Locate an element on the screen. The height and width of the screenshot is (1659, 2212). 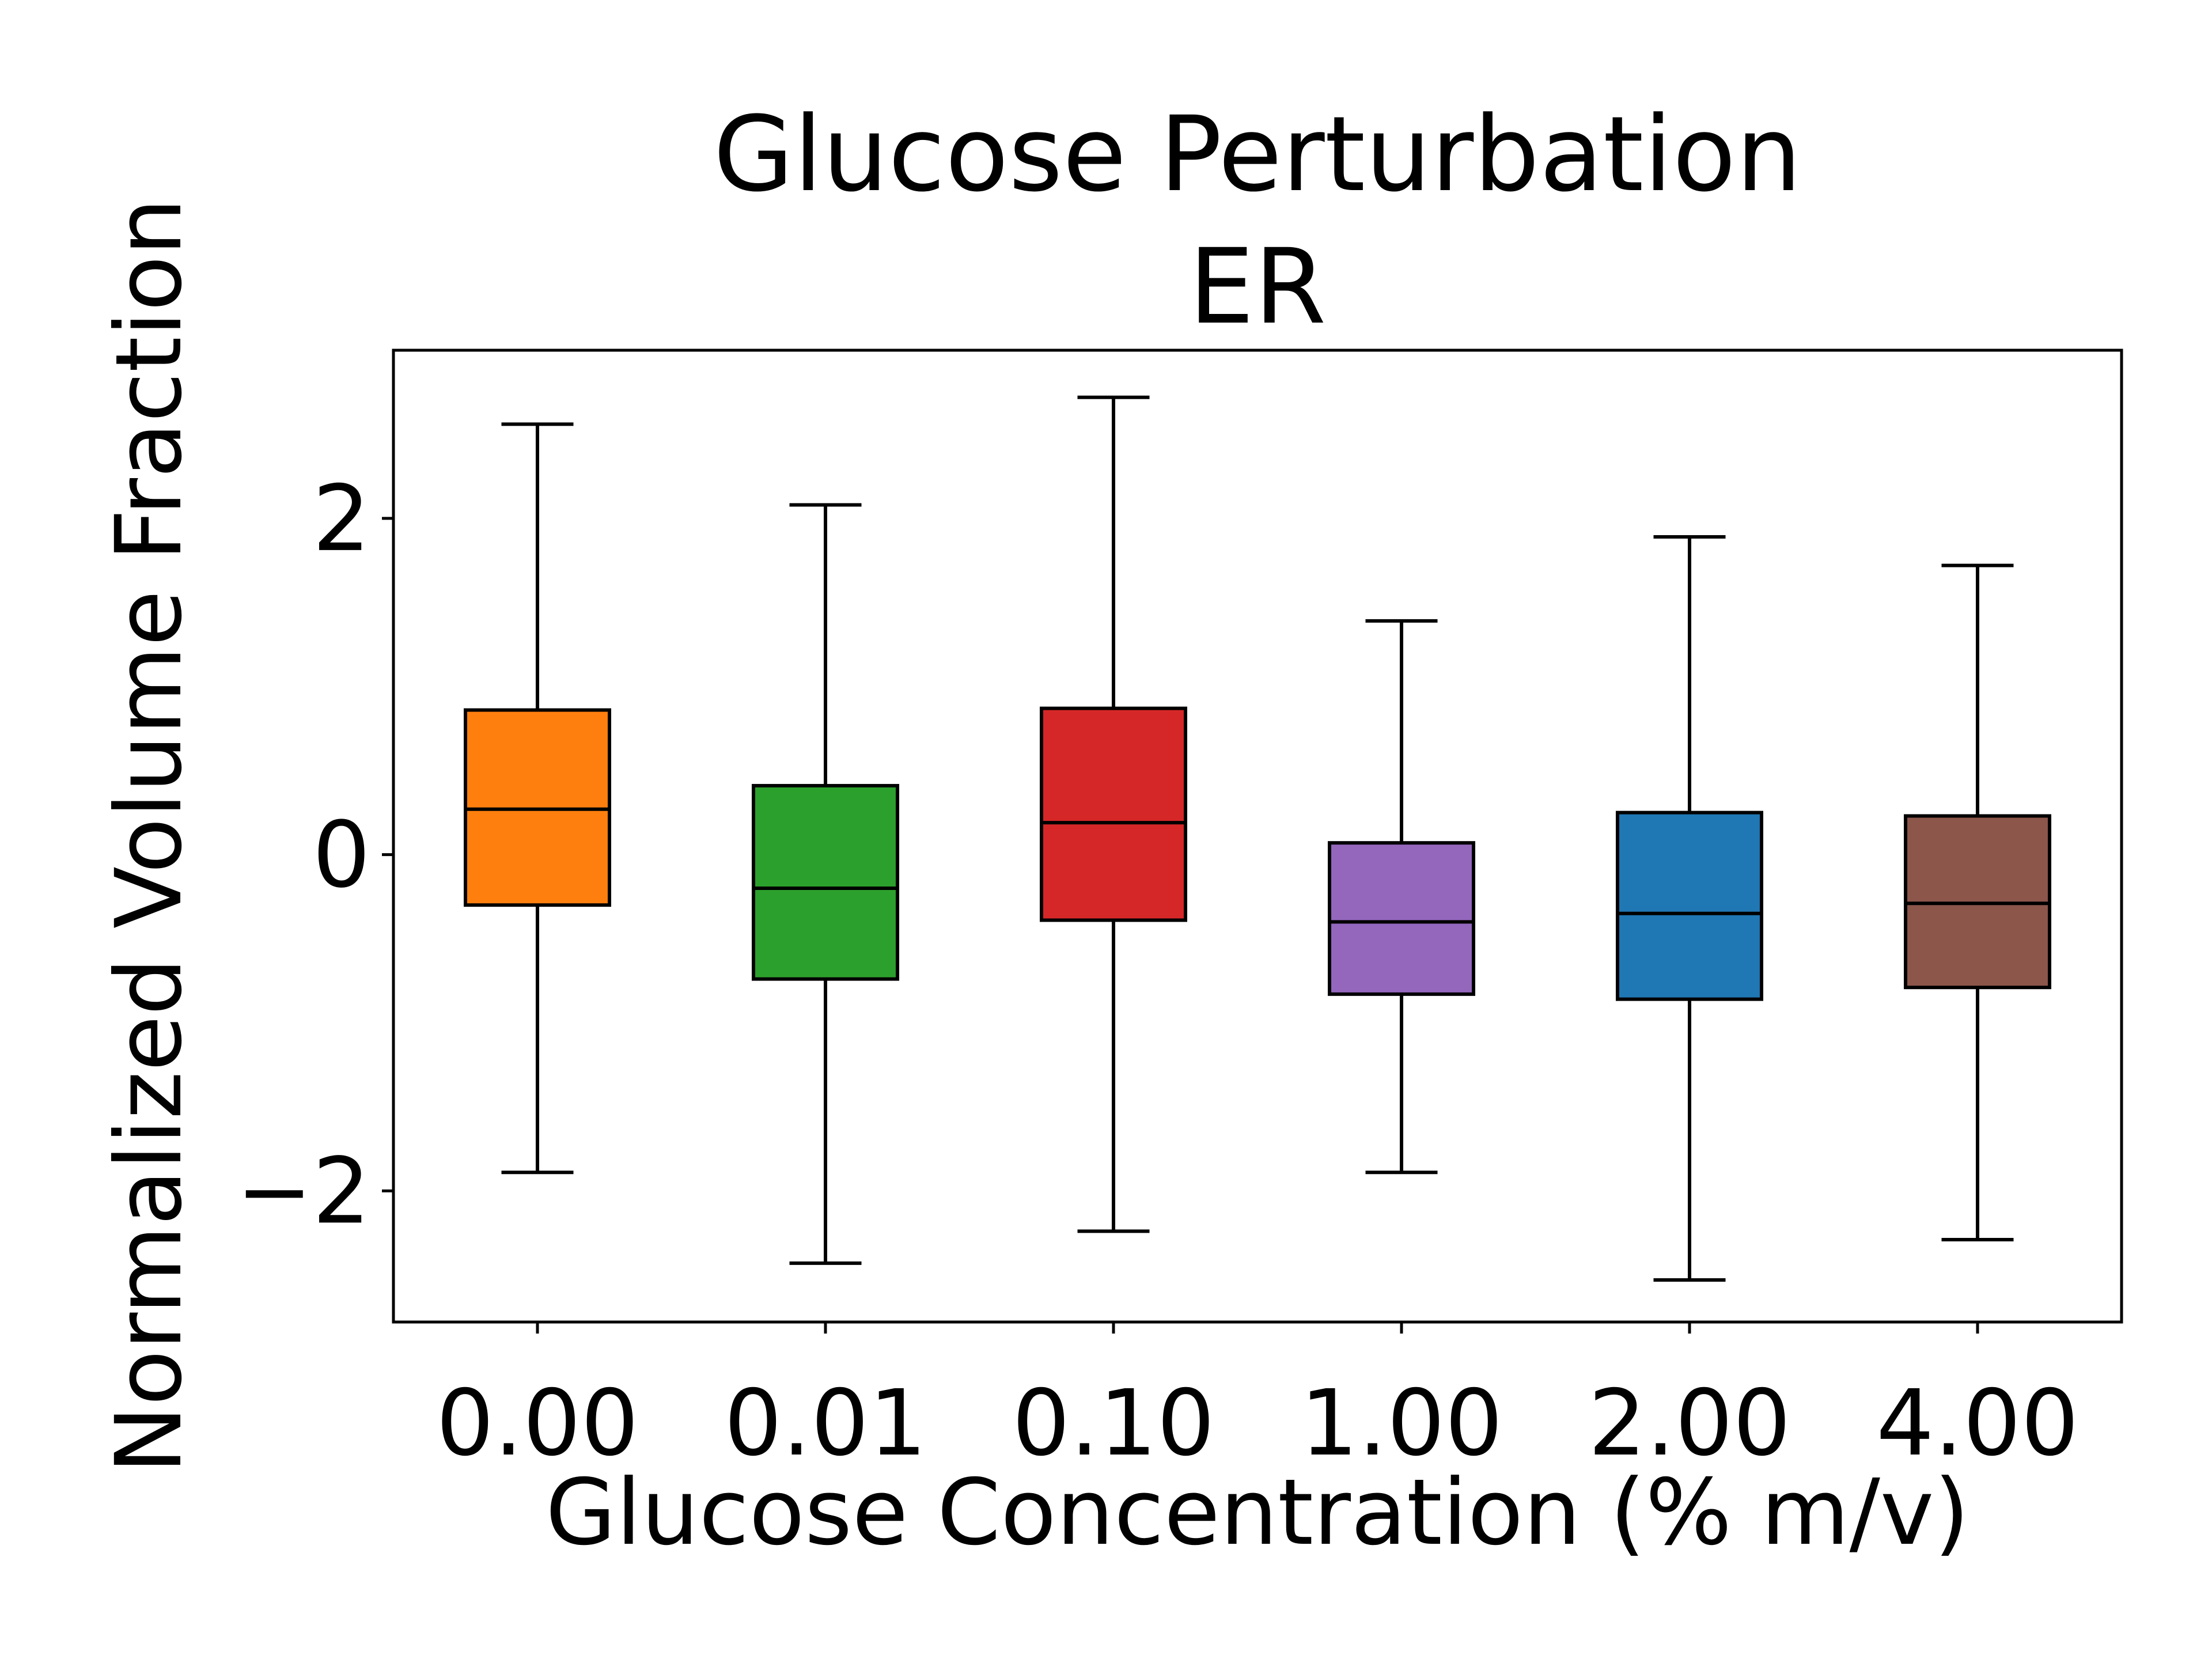
box-group-4.00 is located at coordinates (1977, 902).